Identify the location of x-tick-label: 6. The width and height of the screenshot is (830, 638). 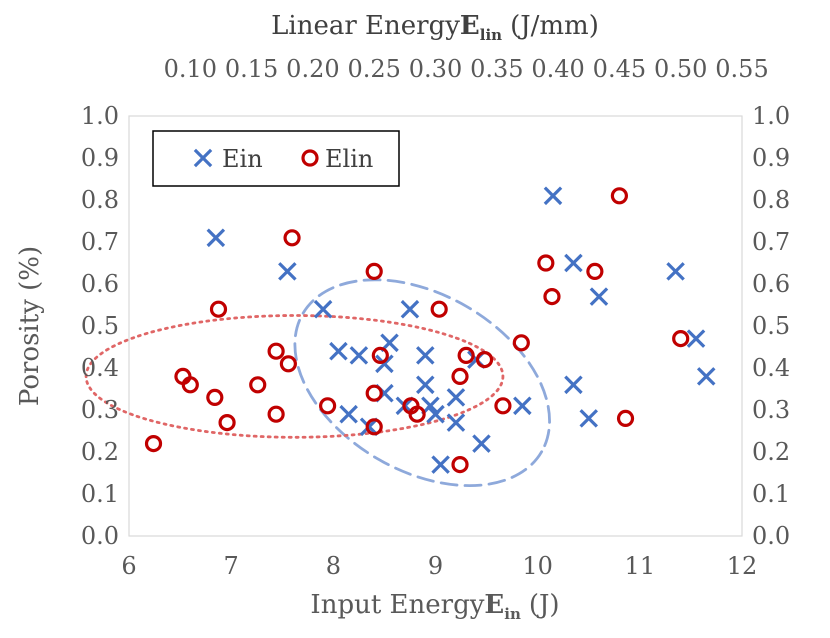
(128, 566).